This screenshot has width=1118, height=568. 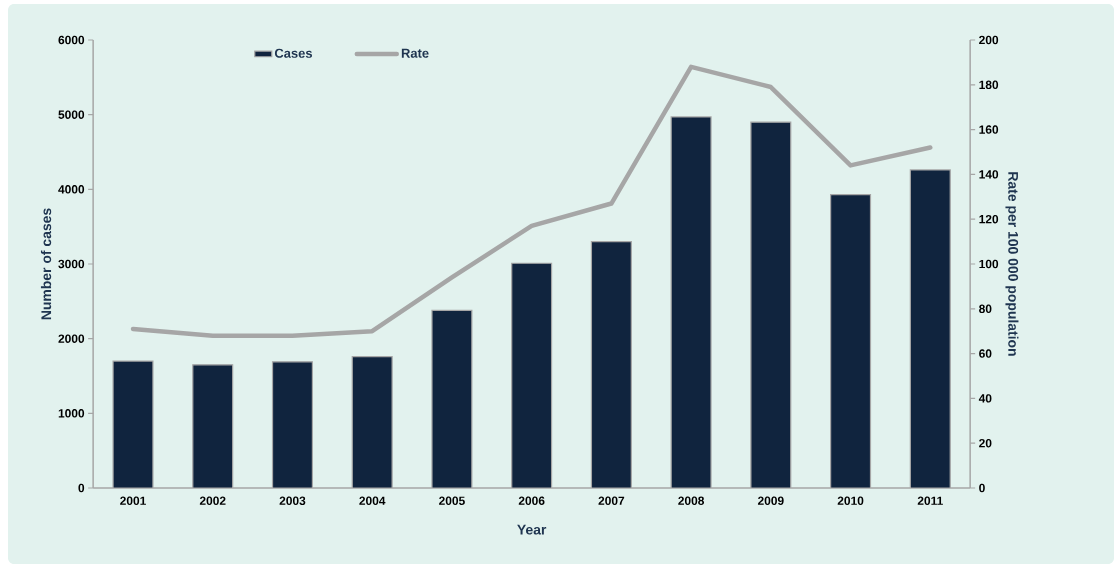 I want to click on y-tick-label: 0, so click(x=81, y=488).